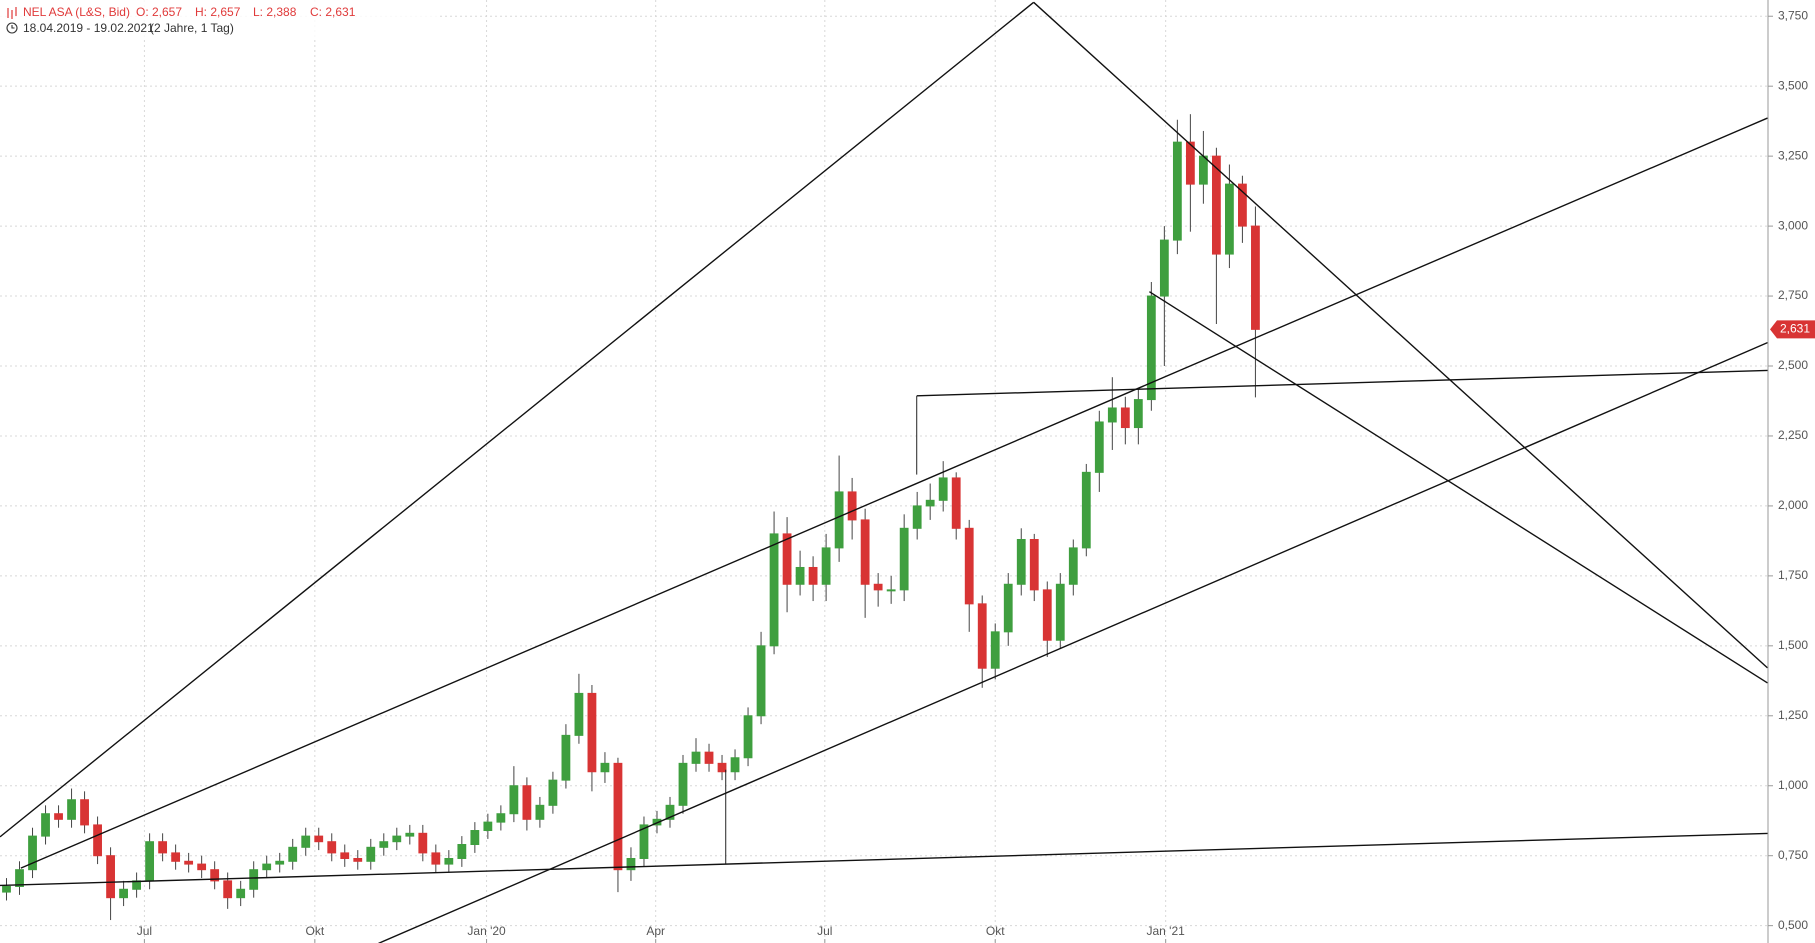 This screenshot has width=1815, height=943. I want to click on y-tick-label: 1,250, so click(1793, 715).